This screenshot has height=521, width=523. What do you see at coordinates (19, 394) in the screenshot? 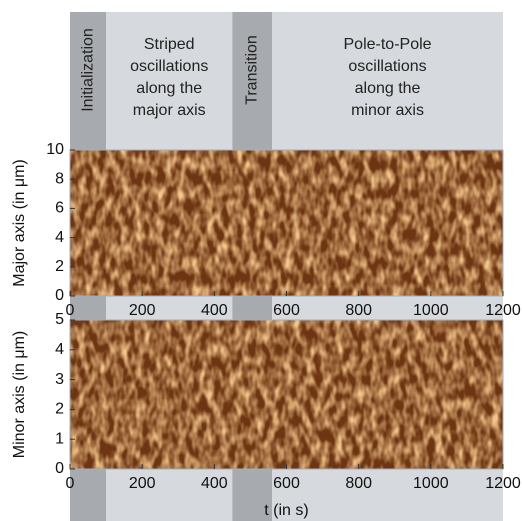
I see `y-axis-label: Minor axis (in μm)` at bounding box center [19, 394].